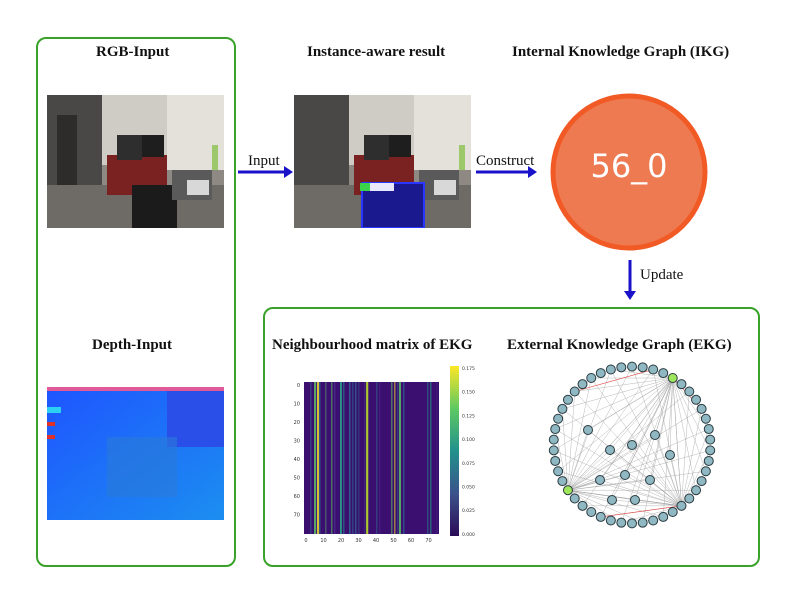 This screenshot has height=591, width=800. I want to click on colorbar-tick: 0.175, so click(468, 369).